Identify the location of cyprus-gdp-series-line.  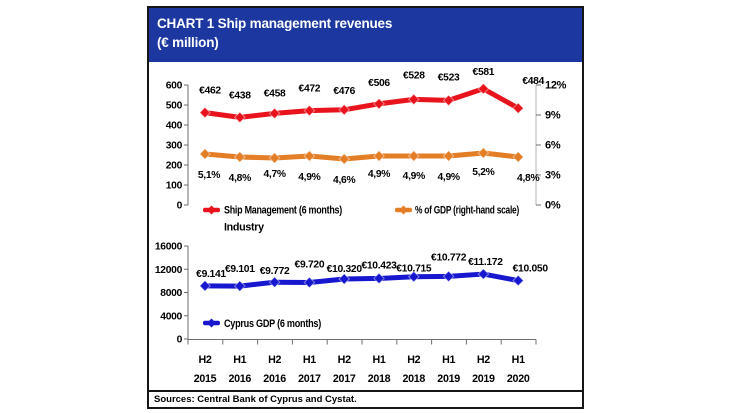
(361, 280).